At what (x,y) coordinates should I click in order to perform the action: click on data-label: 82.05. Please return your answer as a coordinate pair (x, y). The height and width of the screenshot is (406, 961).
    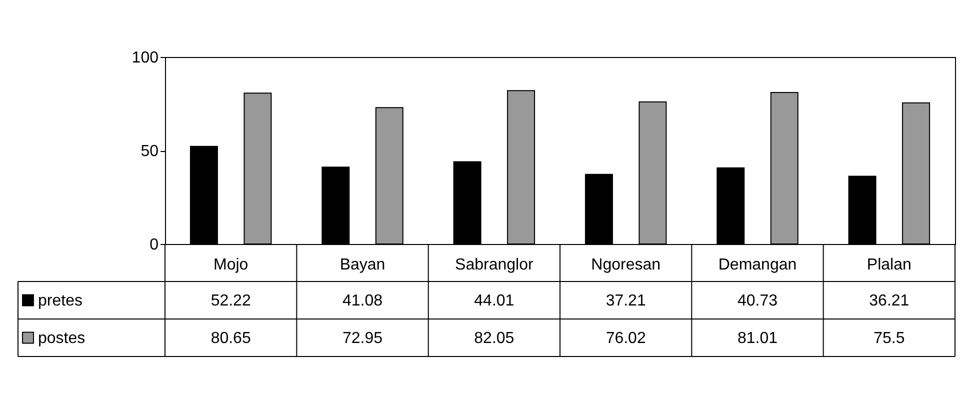
    Looking at the image, I should click on (494, 338).